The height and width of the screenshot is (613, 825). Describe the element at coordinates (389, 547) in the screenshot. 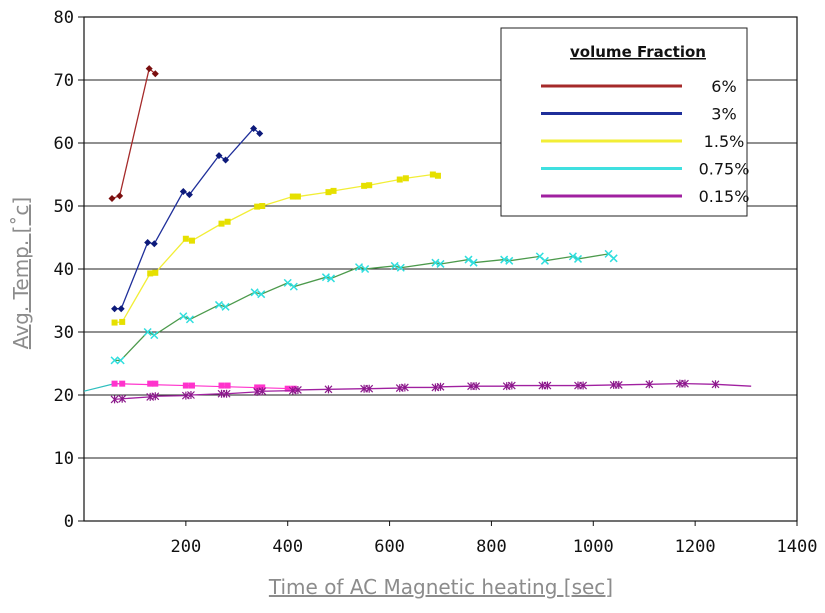

I see `x-tick-label: 600` at that location.